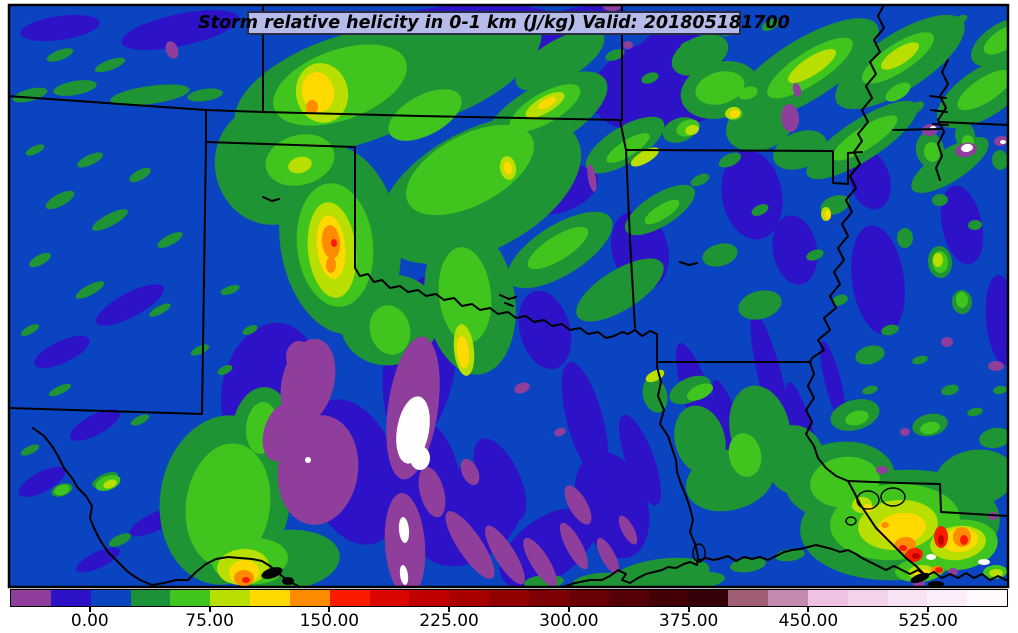 The image size is (1018, 633). Describe the element at coordinates (688, 621) in the screenshot. I see `colorbar-tick-label: 375.00` at that location.